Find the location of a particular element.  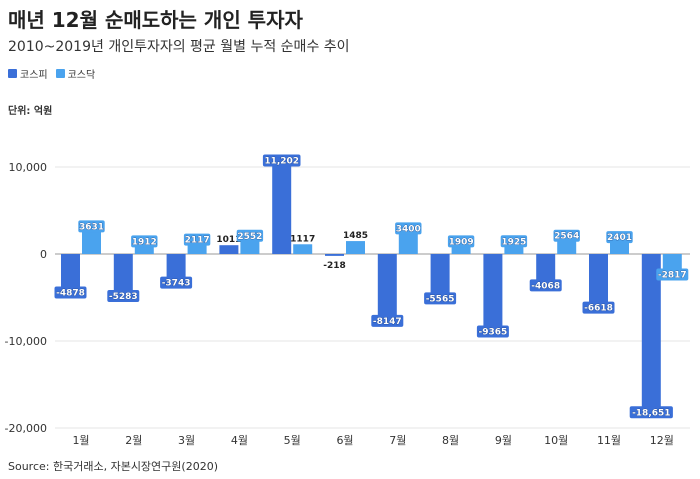

chart-subtitle: 2010~2019년 개인투자자의 평균 월별 누적 순매수 추이 is located at coordinates (179, 47).